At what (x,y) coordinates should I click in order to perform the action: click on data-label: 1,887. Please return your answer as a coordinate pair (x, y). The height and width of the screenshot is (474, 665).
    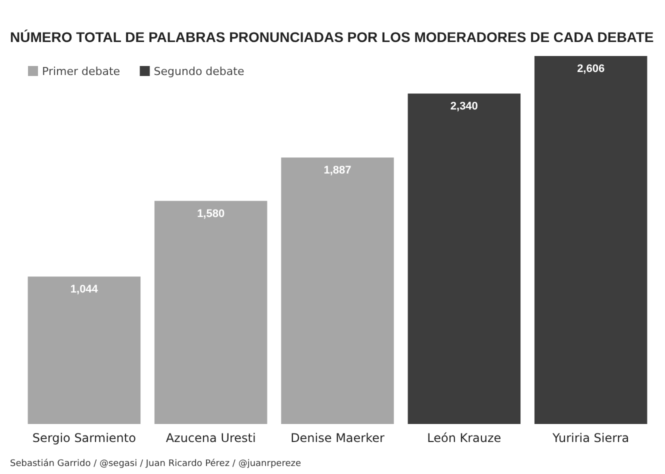
    Looking at the image, I should click on (338, 170).